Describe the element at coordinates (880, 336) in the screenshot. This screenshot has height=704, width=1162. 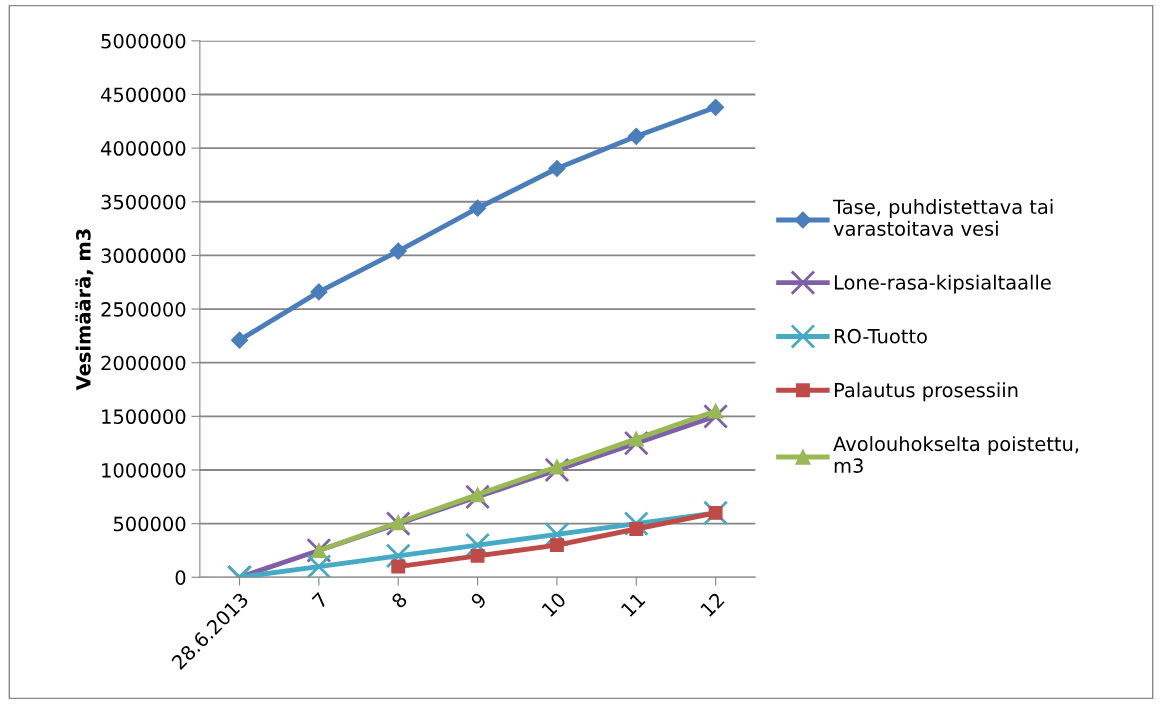
I see `legend-label: RO-Tuotto` at that location.